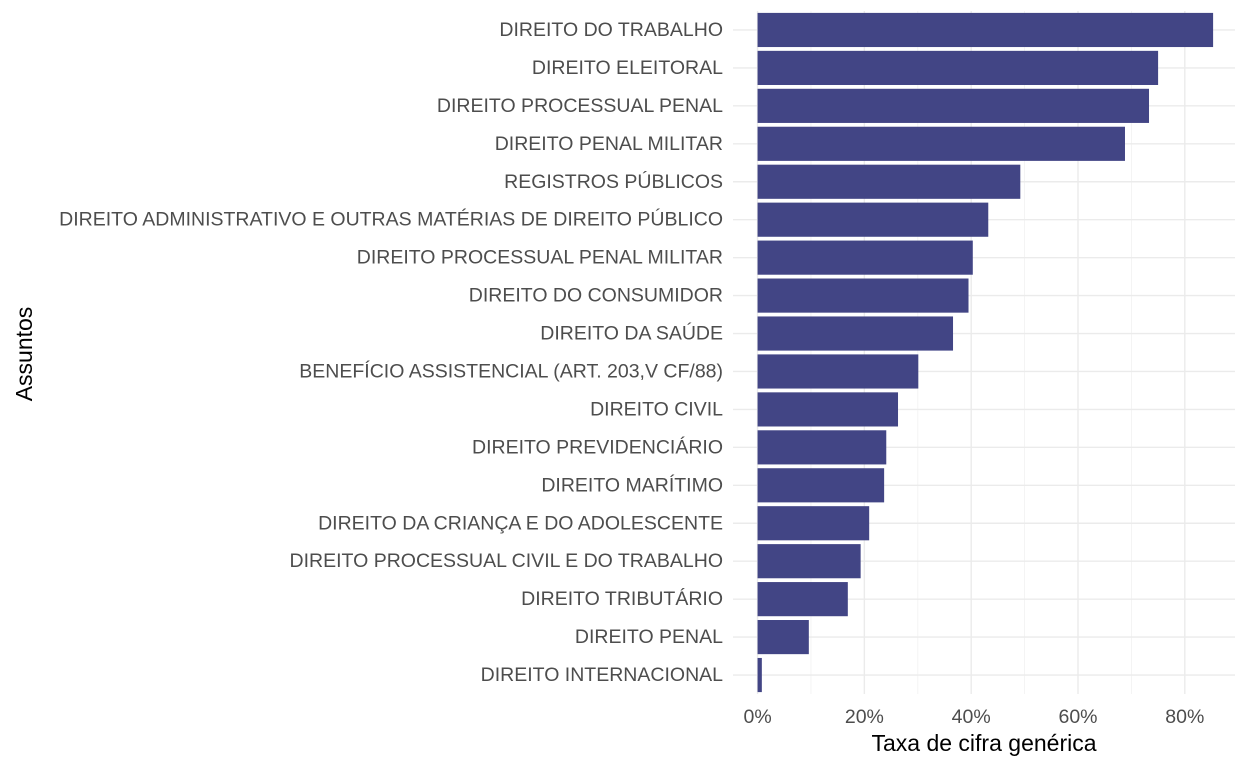 The image size is (1248, 768). What do you see at coordinates (649, 637) in the screenshot?
I see `category-label: DIREITO PENAL` at bounding box center [649, 637].